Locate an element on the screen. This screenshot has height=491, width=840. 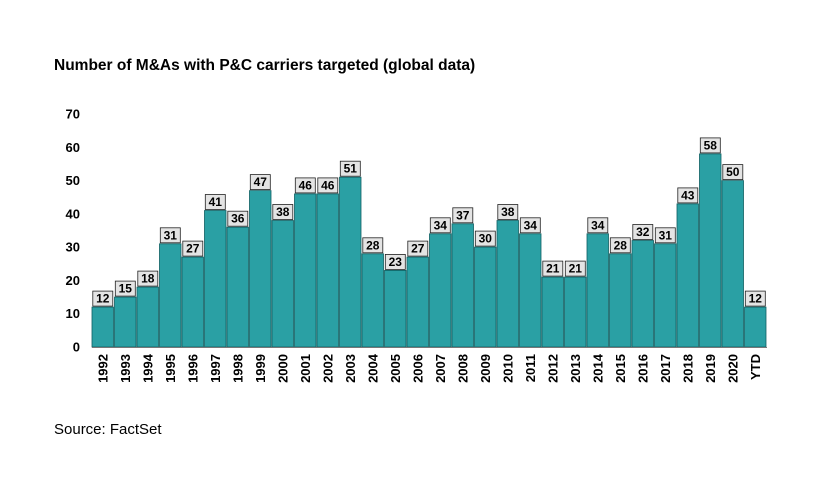
x-tick-label: 2005 is located at coordinates (395, 368).